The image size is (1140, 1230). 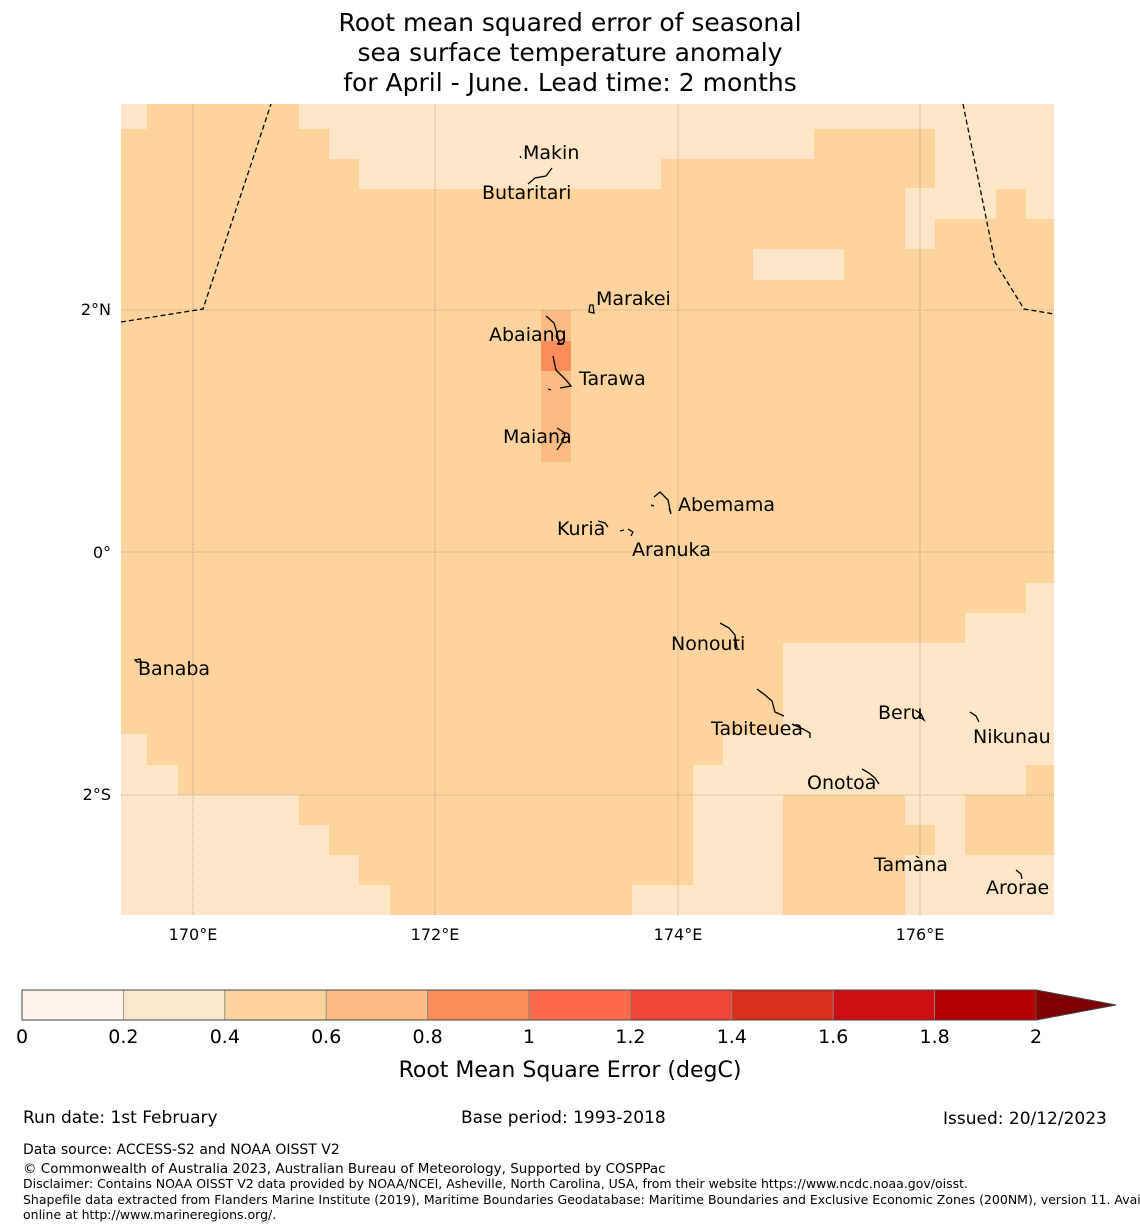 What do you see at coordinates (1008, 209) in the screenshot?
I see `eez-boundary-east` at bounding box center [1008, 209].